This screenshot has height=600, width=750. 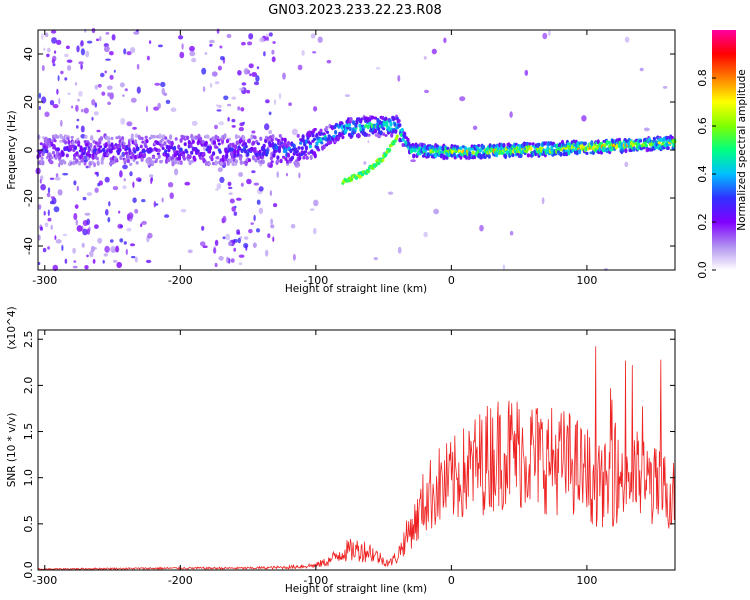 What do you see at coordinates (356, 589) in the screenshot?
I see `snr-x-label: Height of straight line (km)` at bounding box center [356, 589].